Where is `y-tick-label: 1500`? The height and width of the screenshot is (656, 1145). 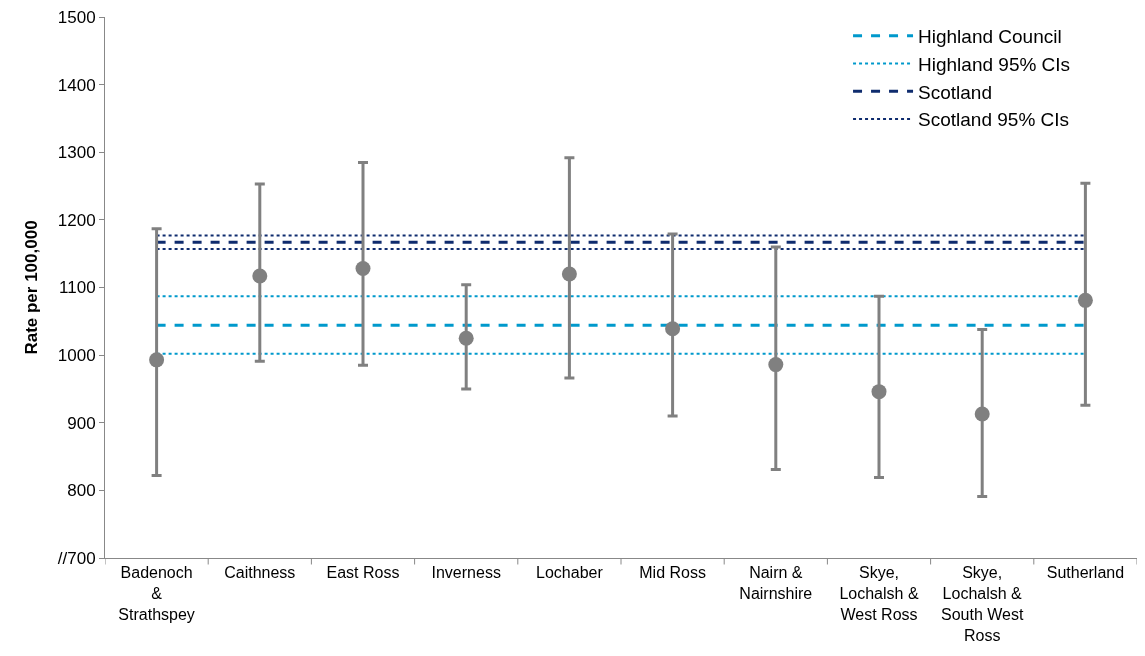
y-tick-label: 1500 is located at coordinates (76, 17).